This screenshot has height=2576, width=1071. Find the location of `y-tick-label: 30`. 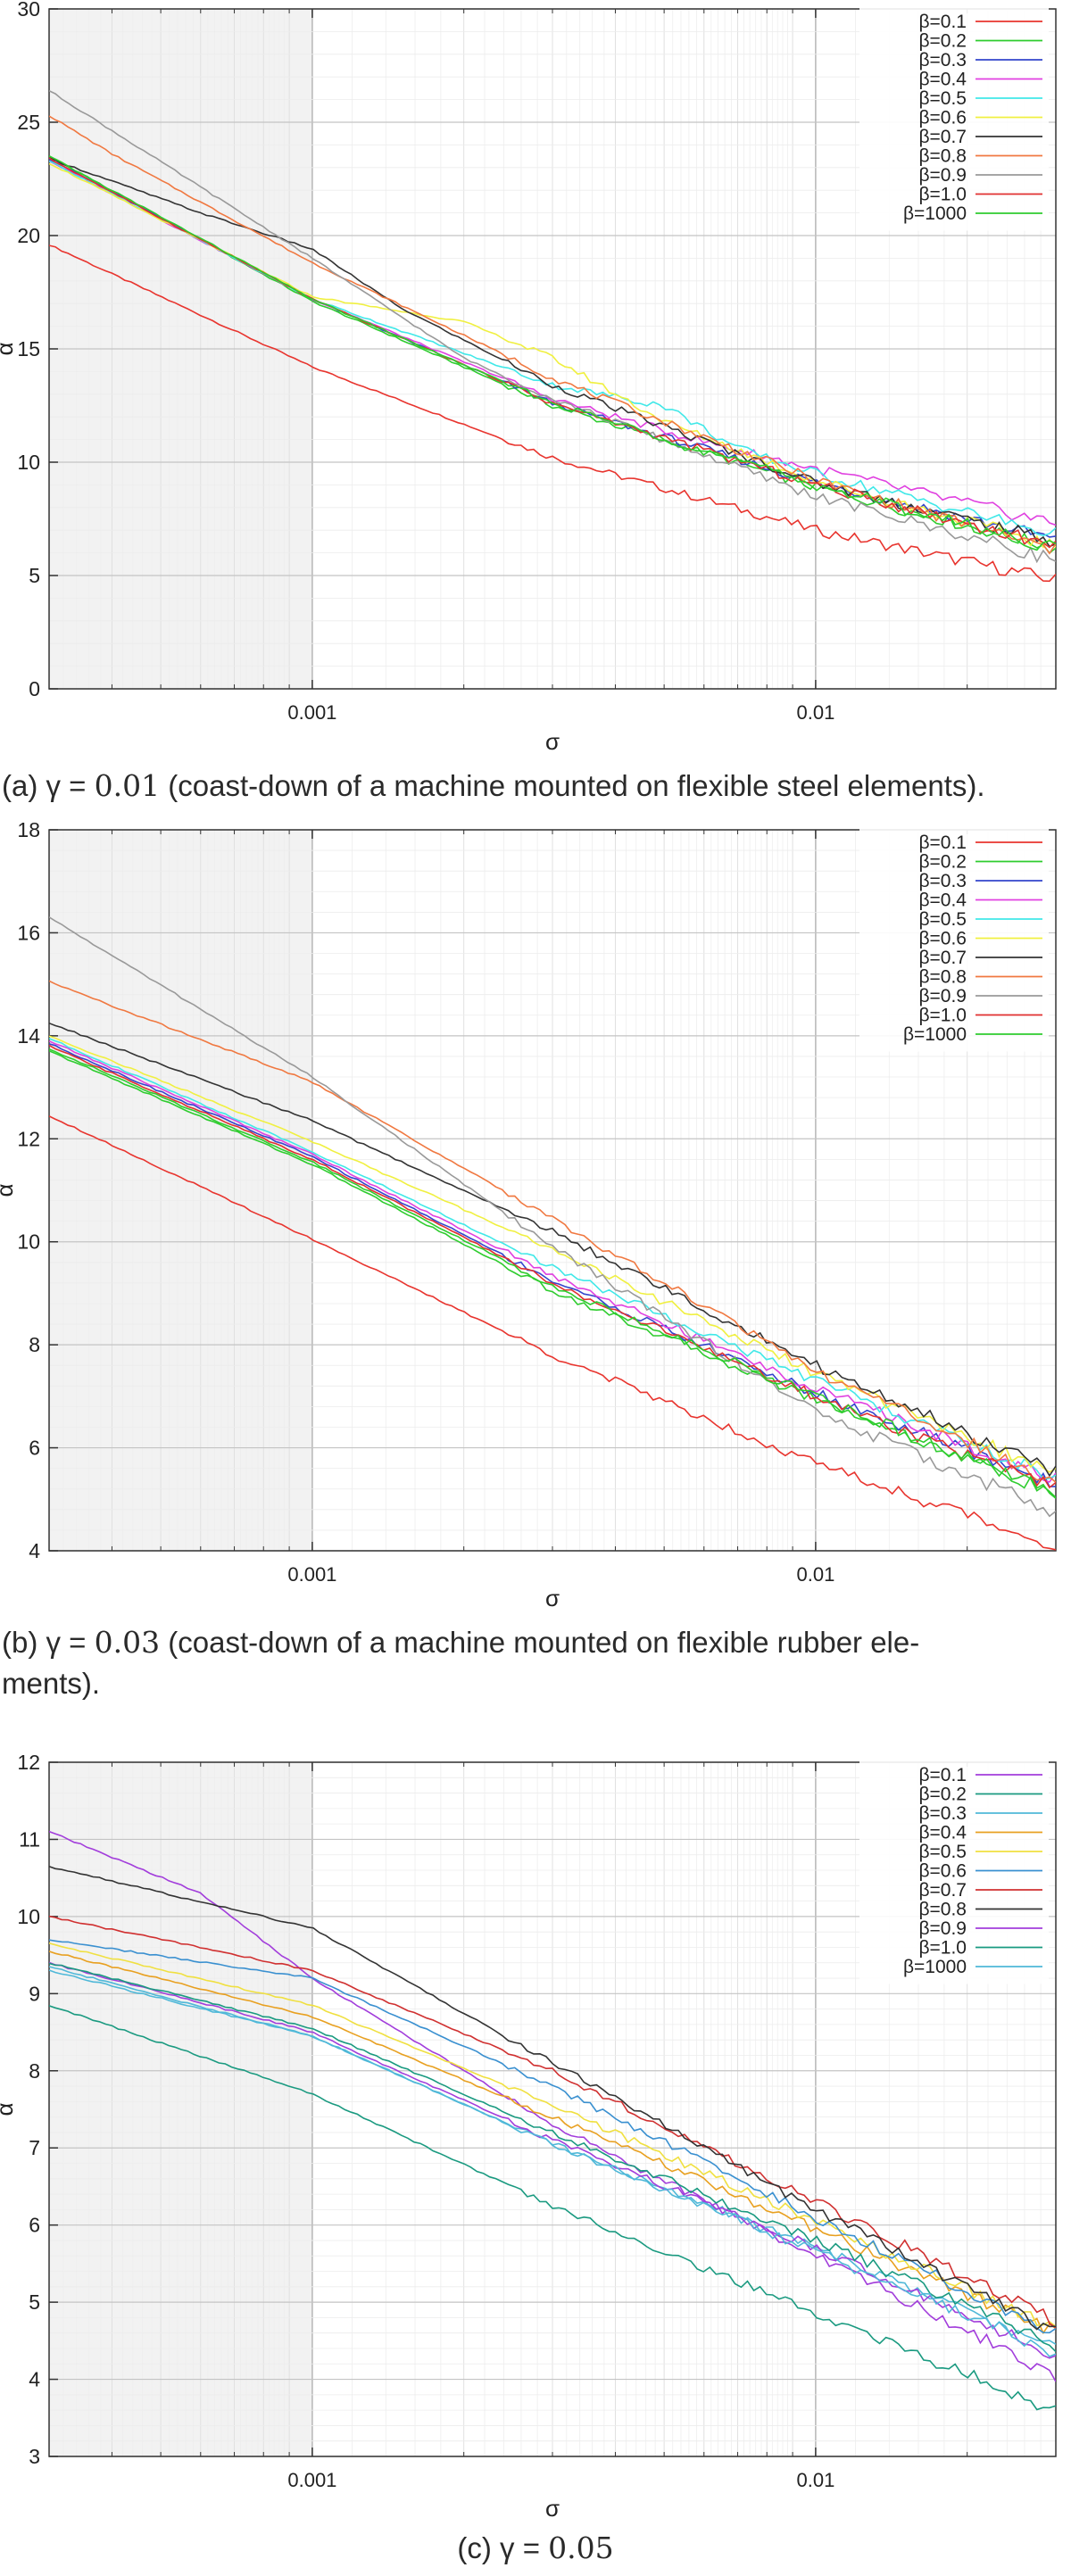

y-tick-label: 30 is located at coordinates (28, 10).